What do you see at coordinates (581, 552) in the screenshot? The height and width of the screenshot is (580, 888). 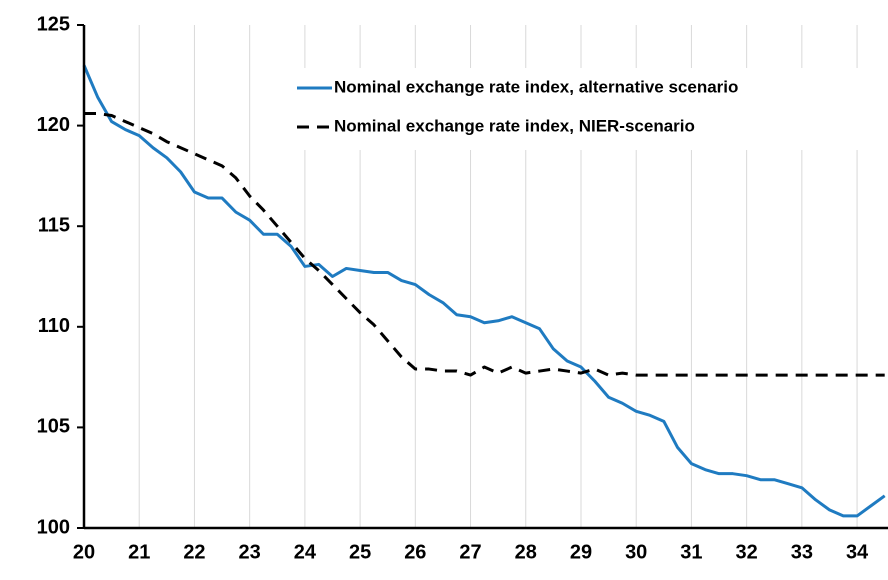 I see `x-tick-label: 29` at bounding box center [581, 552].